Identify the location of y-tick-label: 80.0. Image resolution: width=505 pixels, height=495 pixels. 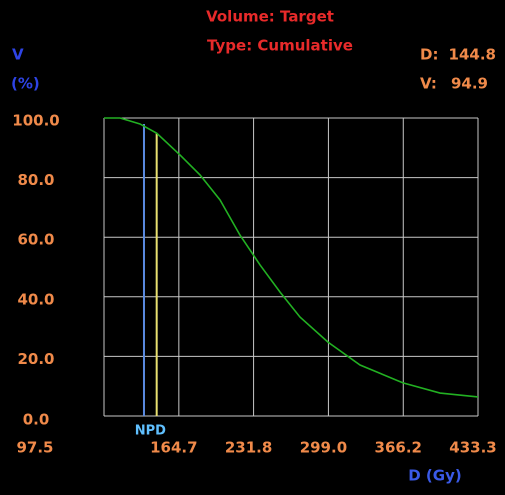
(35, 180).